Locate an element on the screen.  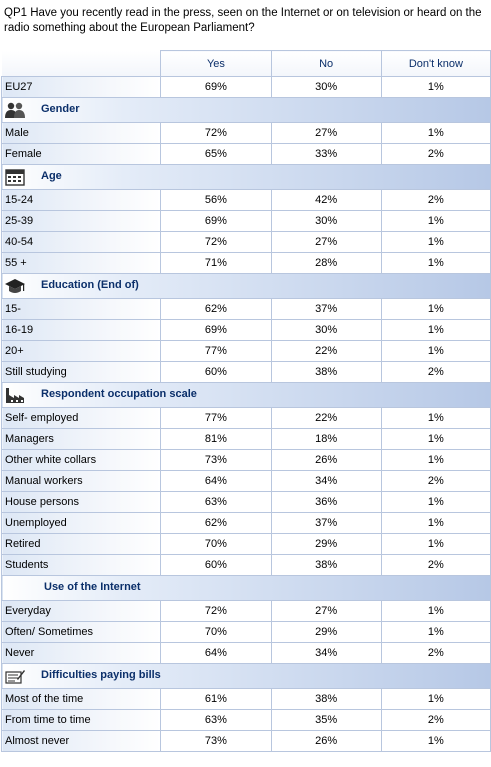
row-label: Other white collars is located at coordinates (81, 460).